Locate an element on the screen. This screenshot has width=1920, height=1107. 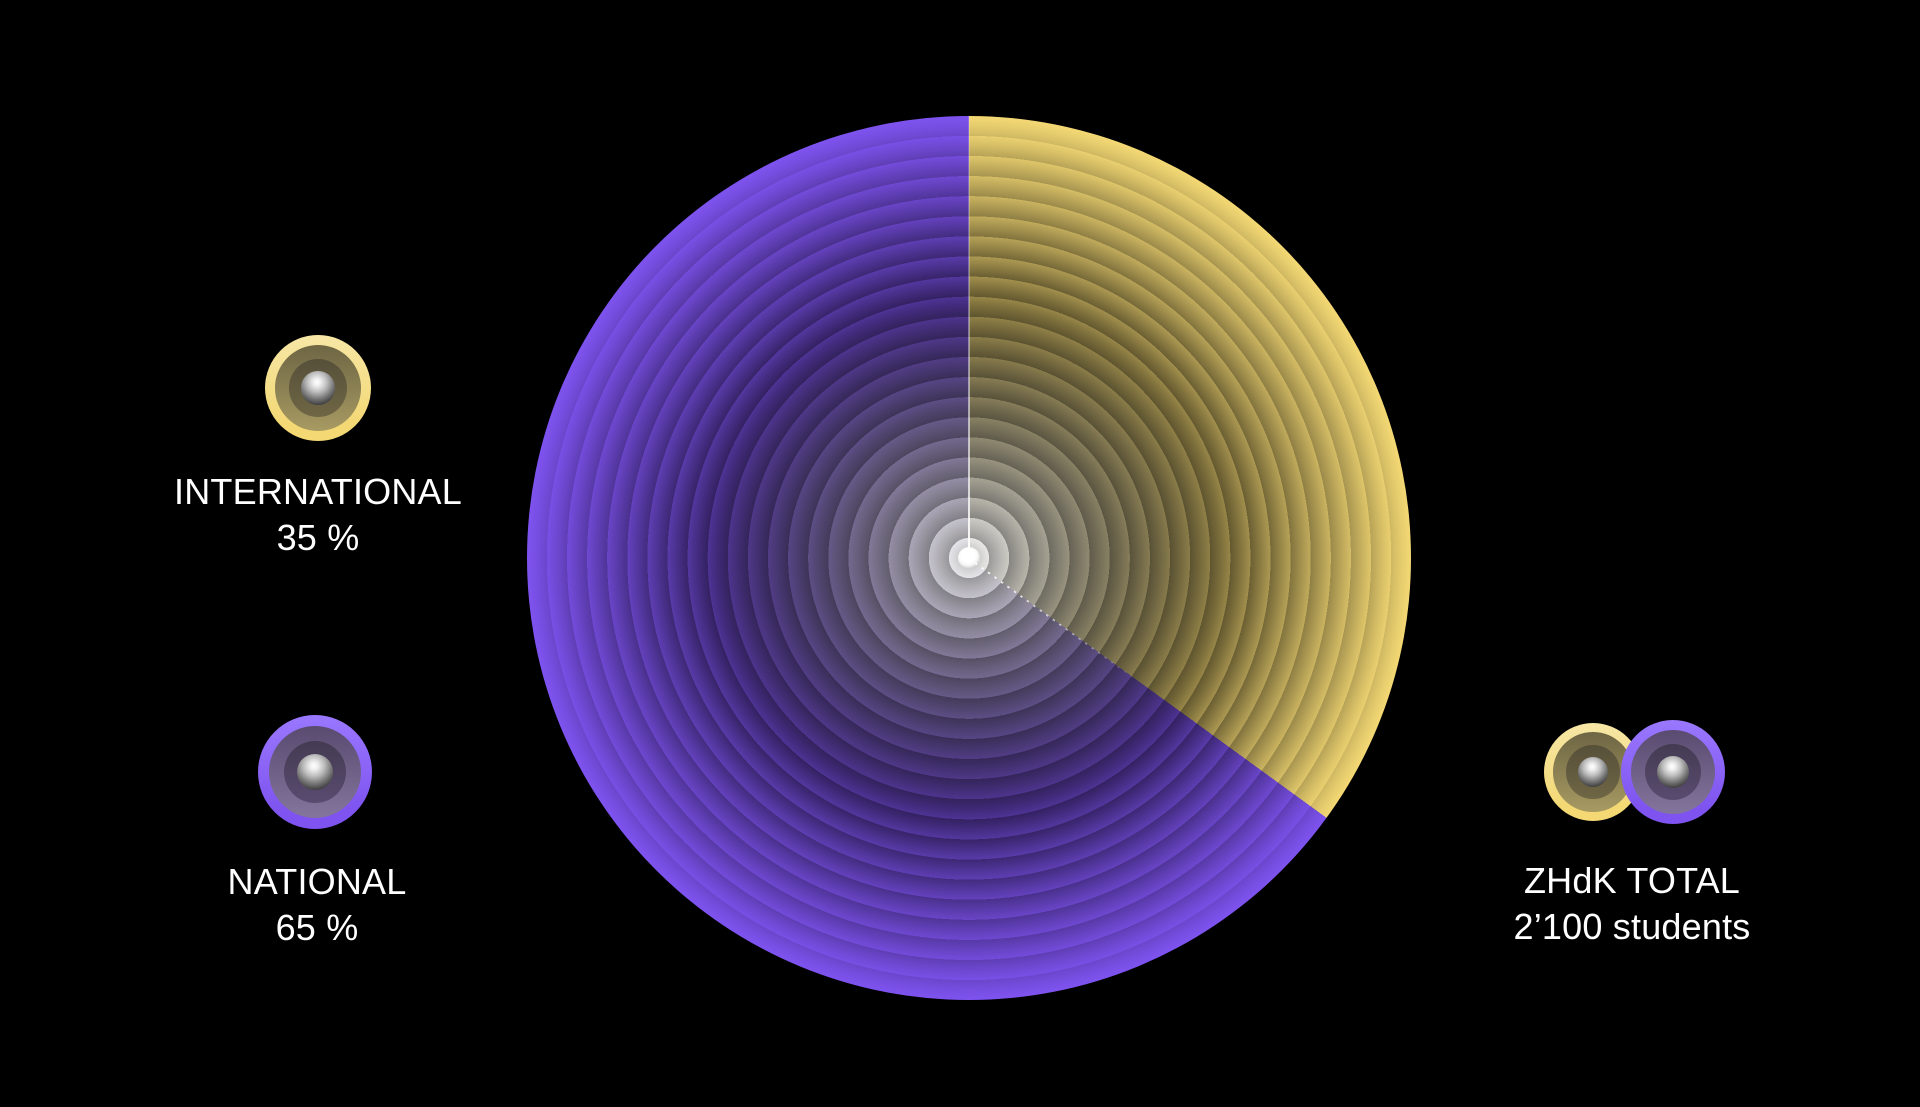
total-violet-ball-icon is located at coordinates (1673, 772).